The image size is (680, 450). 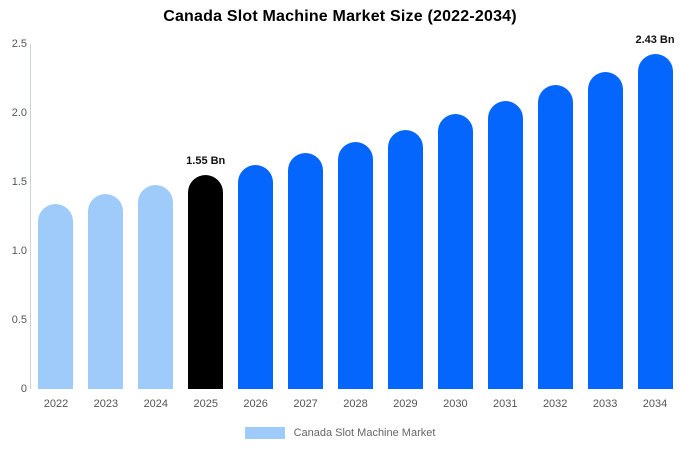 What do you see at coordinates (455, 251) in the screenshot?
I see `bar-2030` at bounding box center [455, 251].